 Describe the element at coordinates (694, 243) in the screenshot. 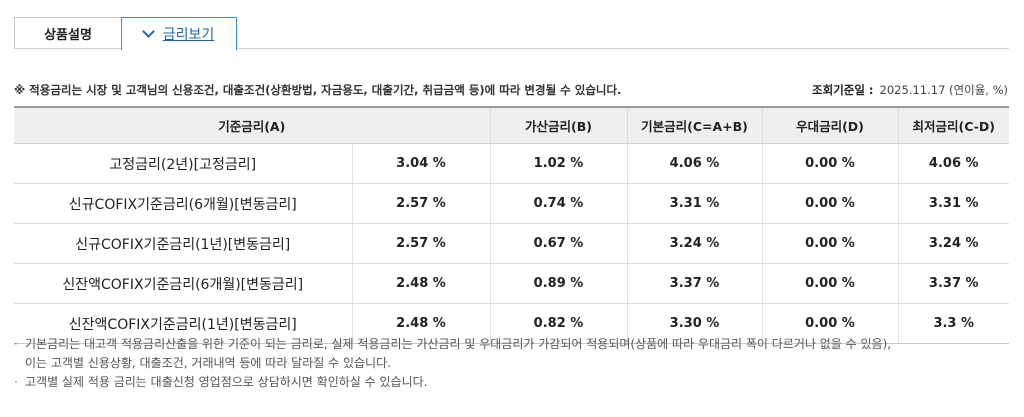

I see `basic-rate-value: 3.24 %` at that location.